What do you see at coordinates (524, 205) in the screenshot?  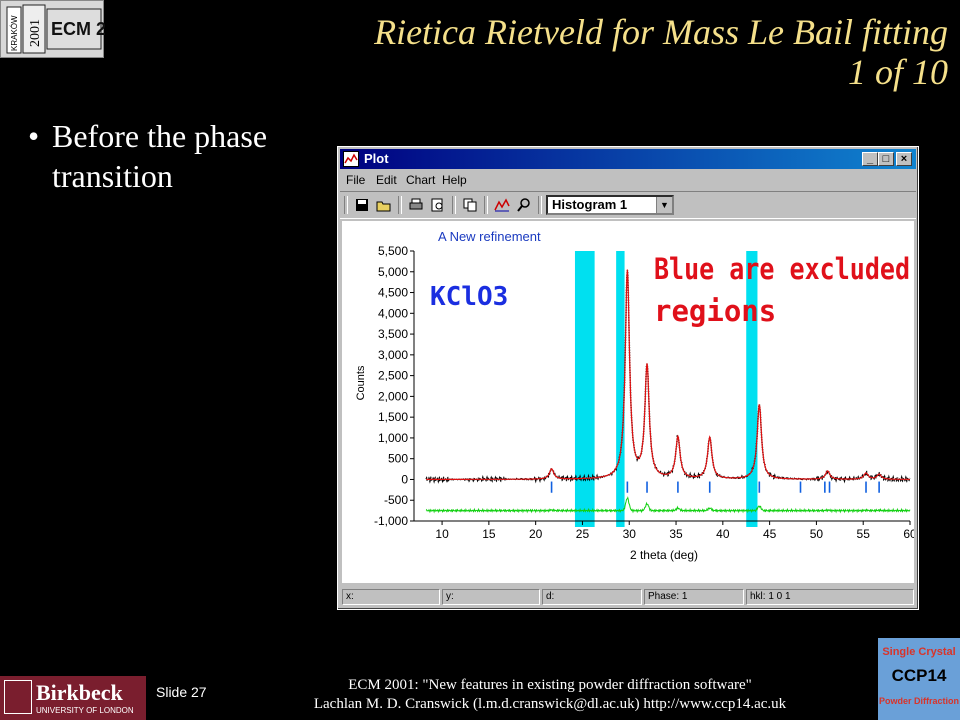 I see `zoom-icon` at bounding box center [524, 205].